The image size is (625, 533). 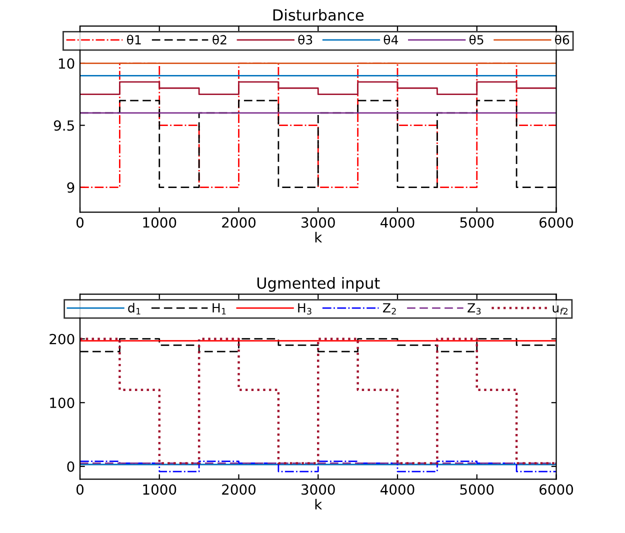 I want to click on legend-label: Z$_{2}$, so click(x=389, y=308).